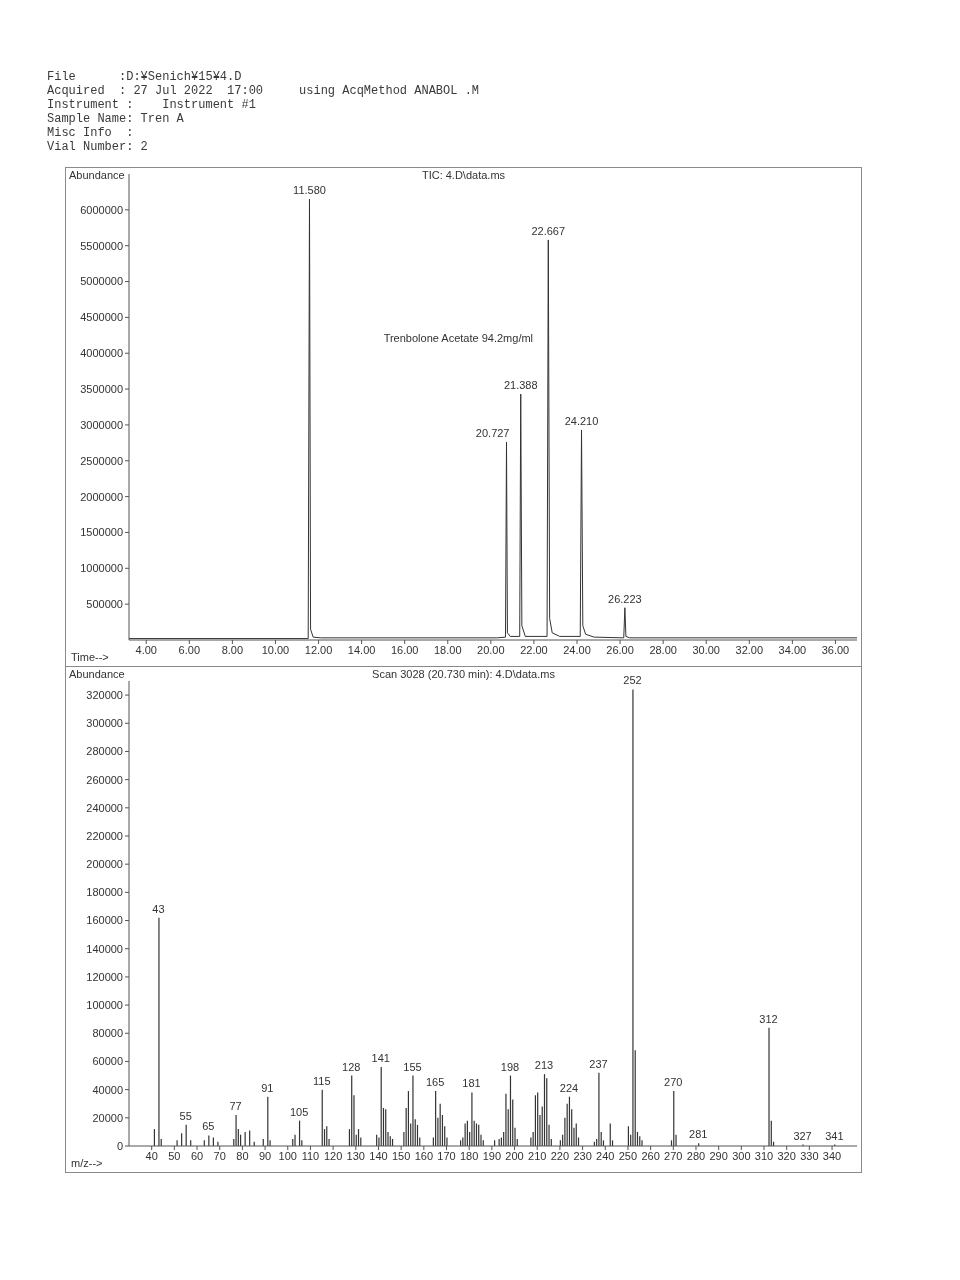 This screenshot has width=960, height=1280. What do you see at coordinates (577, 649) in the screenshot?
I see `x-tick-label: 24.00` at bounding box center [577, 649].